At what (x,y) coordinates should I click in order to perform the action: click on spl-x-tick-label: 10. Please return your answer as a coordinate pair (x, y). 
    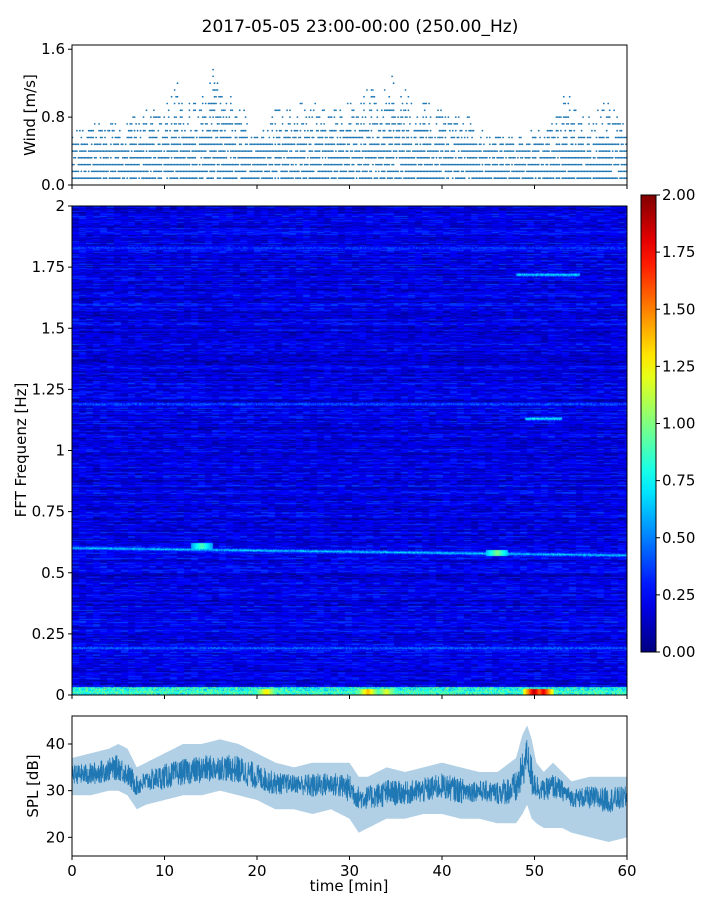
    Looking at the image, I should click on (164, 871).